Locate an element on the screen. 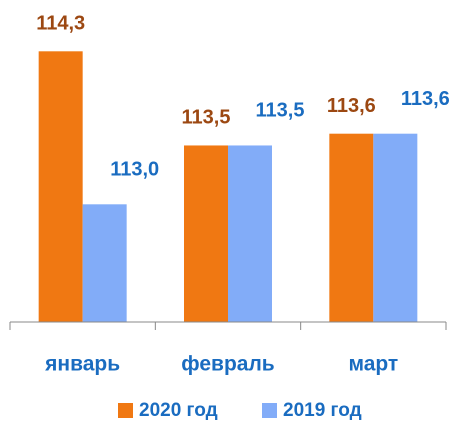  x-tick-label: февраль is located at coordinates (228, 364).